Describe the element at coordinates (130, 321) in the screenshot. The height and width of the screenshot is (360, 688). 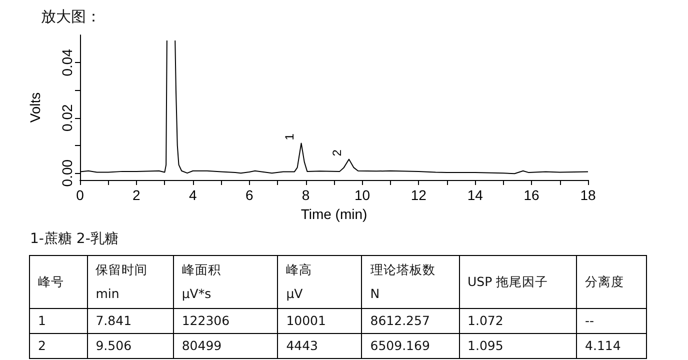
I see `text: 7.841` at that location.